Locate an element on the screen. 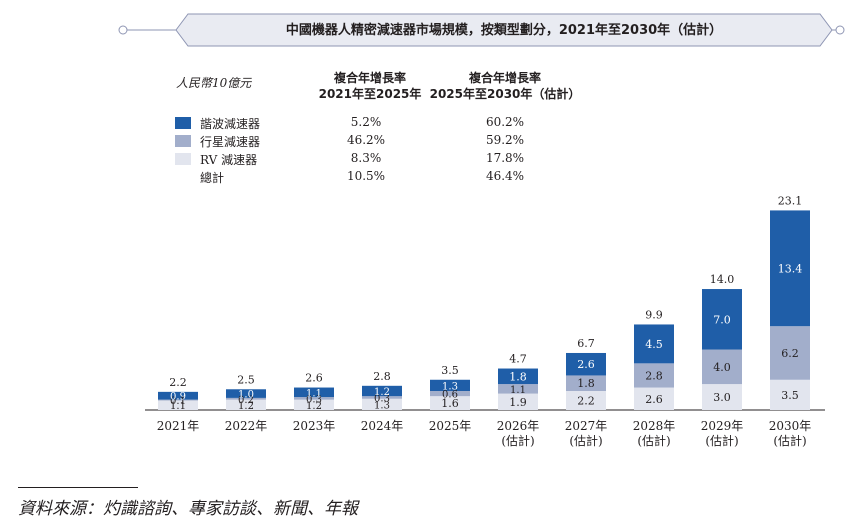  legend-label-harmonic: 諧波減速器 is located at coordinates (230, 124).